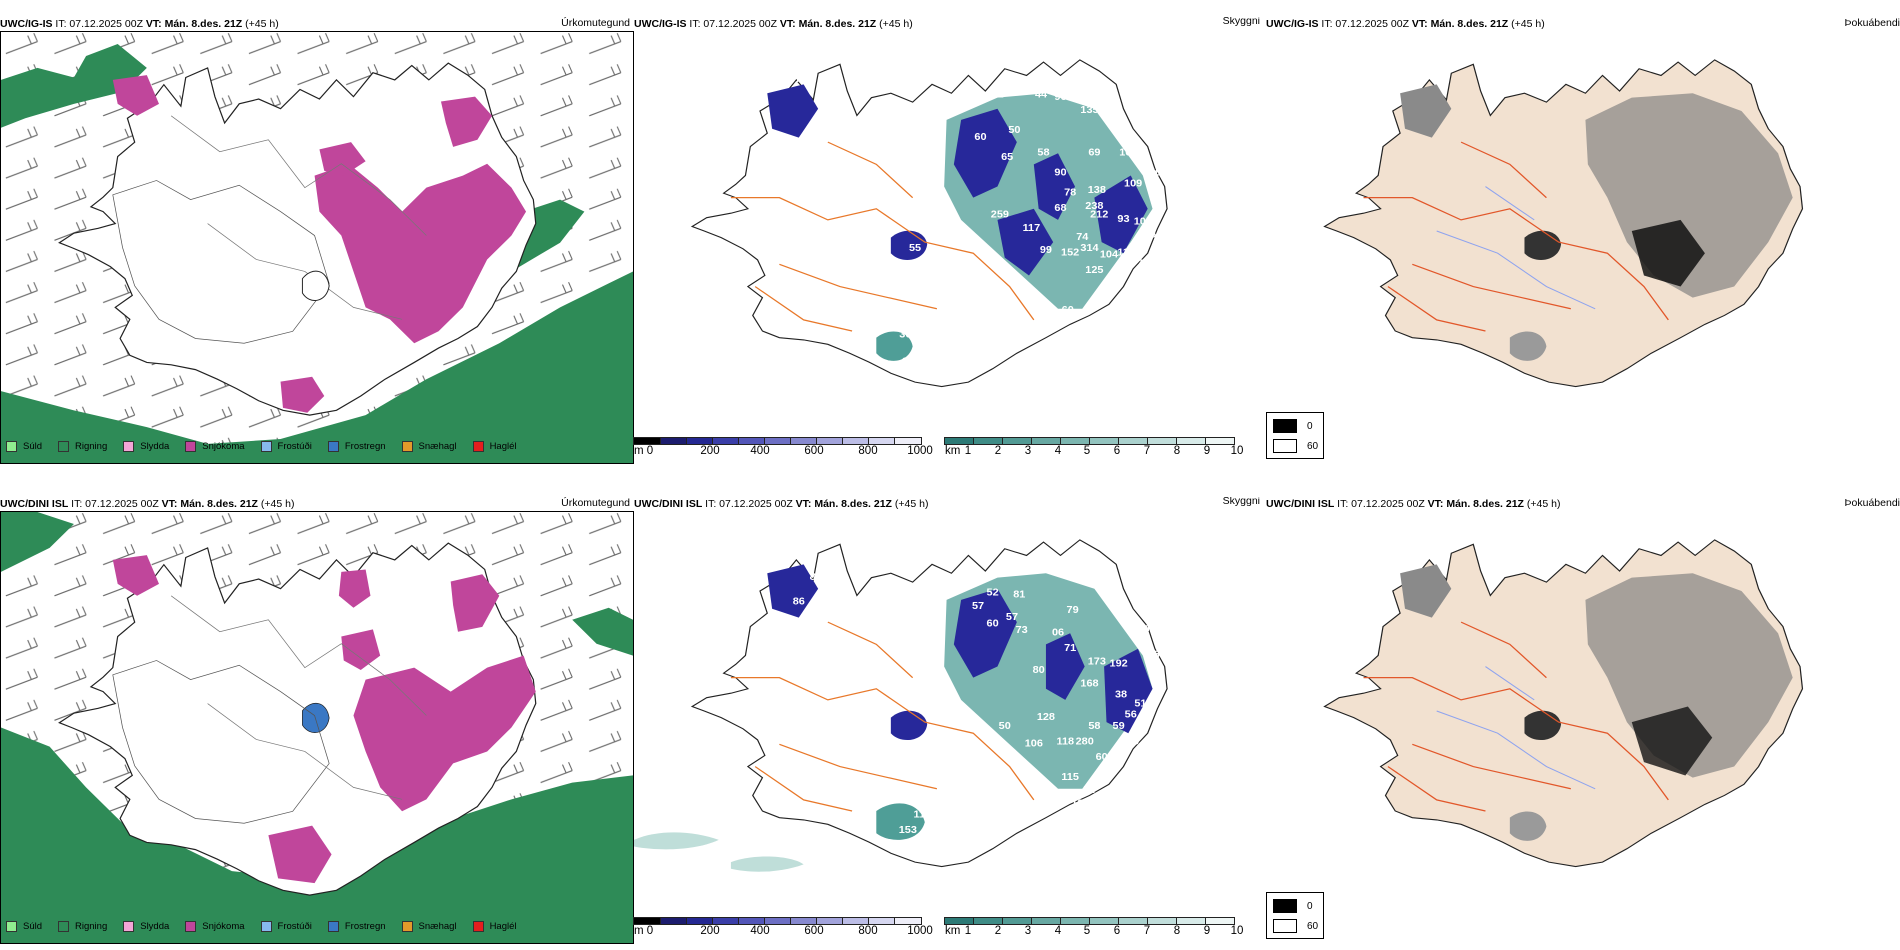 This screenshot has height=950, width=1900. Describe the element at coordinates (33, 446) in the screenshot. I see `drizzle-label: Súld` at that location.